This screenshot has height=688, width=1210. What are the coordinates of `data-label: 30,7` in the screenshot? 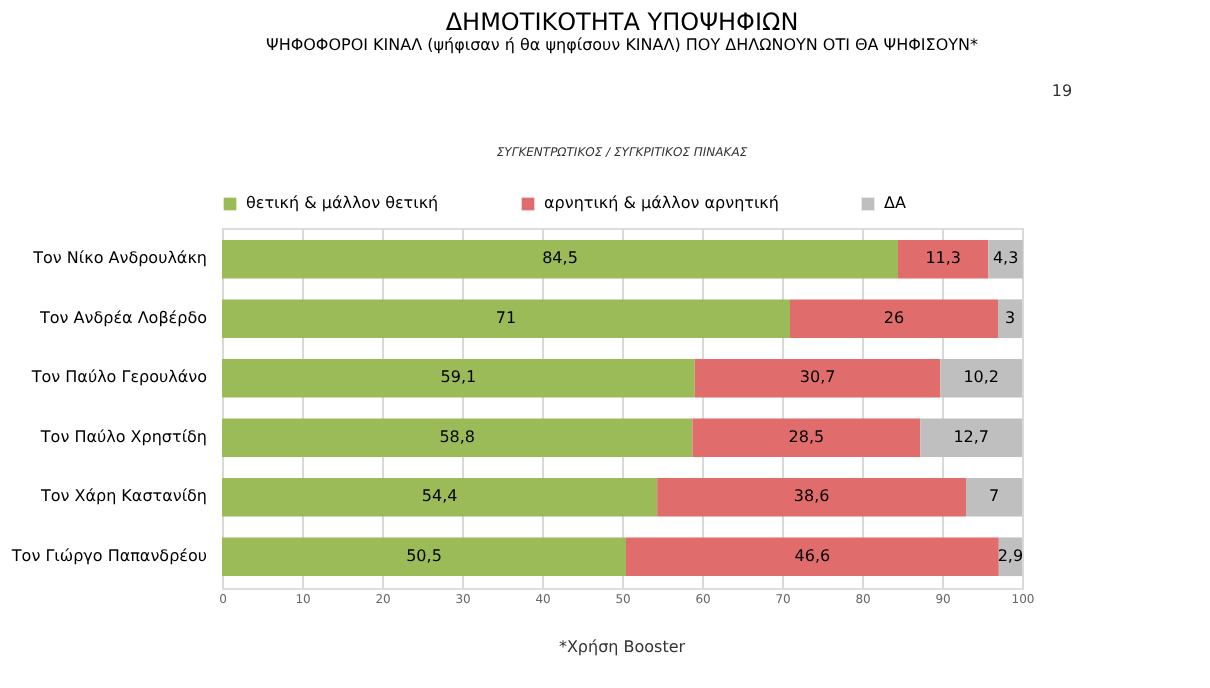 It's located at (817, 377).